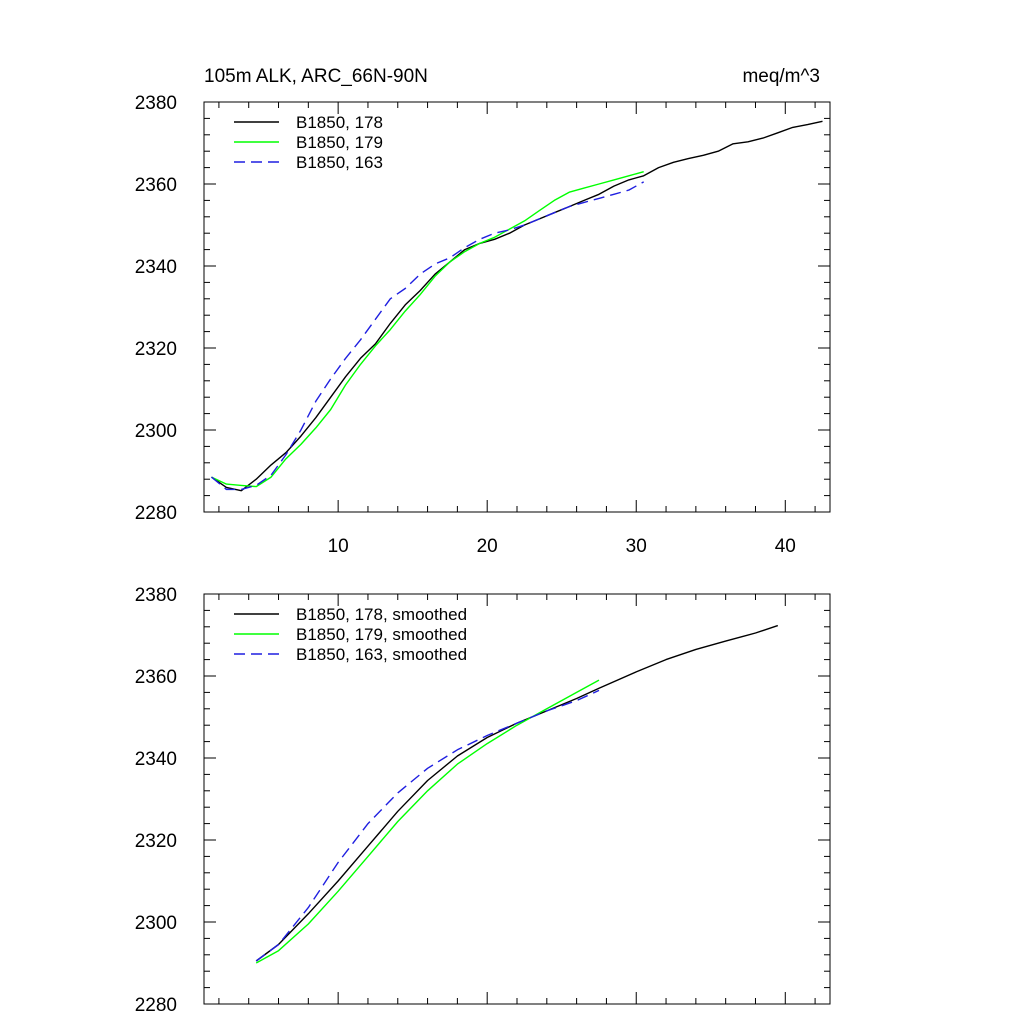 The width and height of the screenshot is (1024, 1024). I want to click on chart-title: 105m ALK, ARC_66N-90N, so click(316, 76).